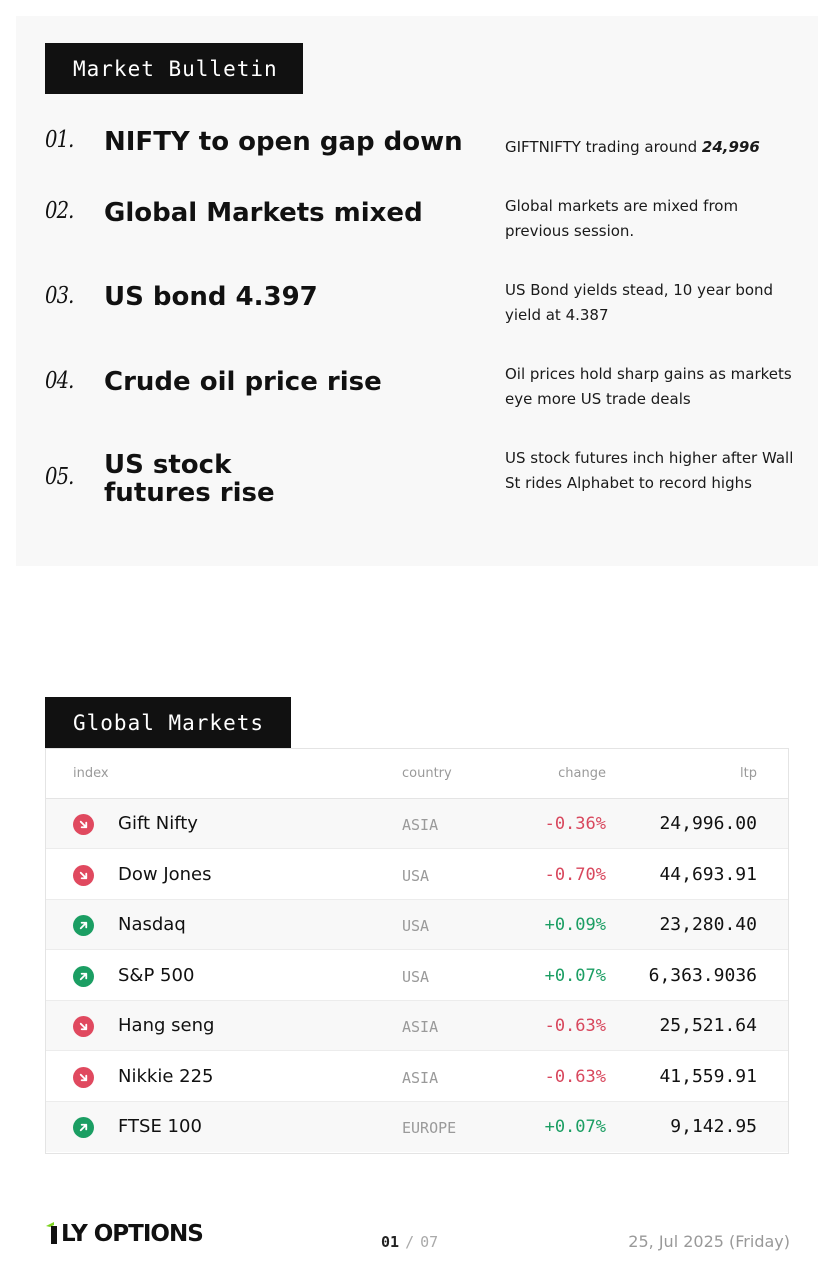 The image size is (834, 1280). What do you see at coordinates (582, 773) in the screenshot?
I see `header-change: change` at bounding box center [582, 773].